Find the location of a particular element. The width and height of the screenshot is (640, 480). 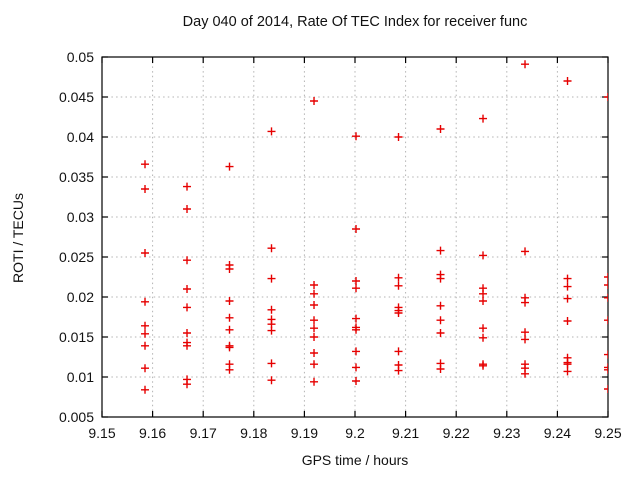

y-tick-label: 0.025 is located at coordinates (76, 257).